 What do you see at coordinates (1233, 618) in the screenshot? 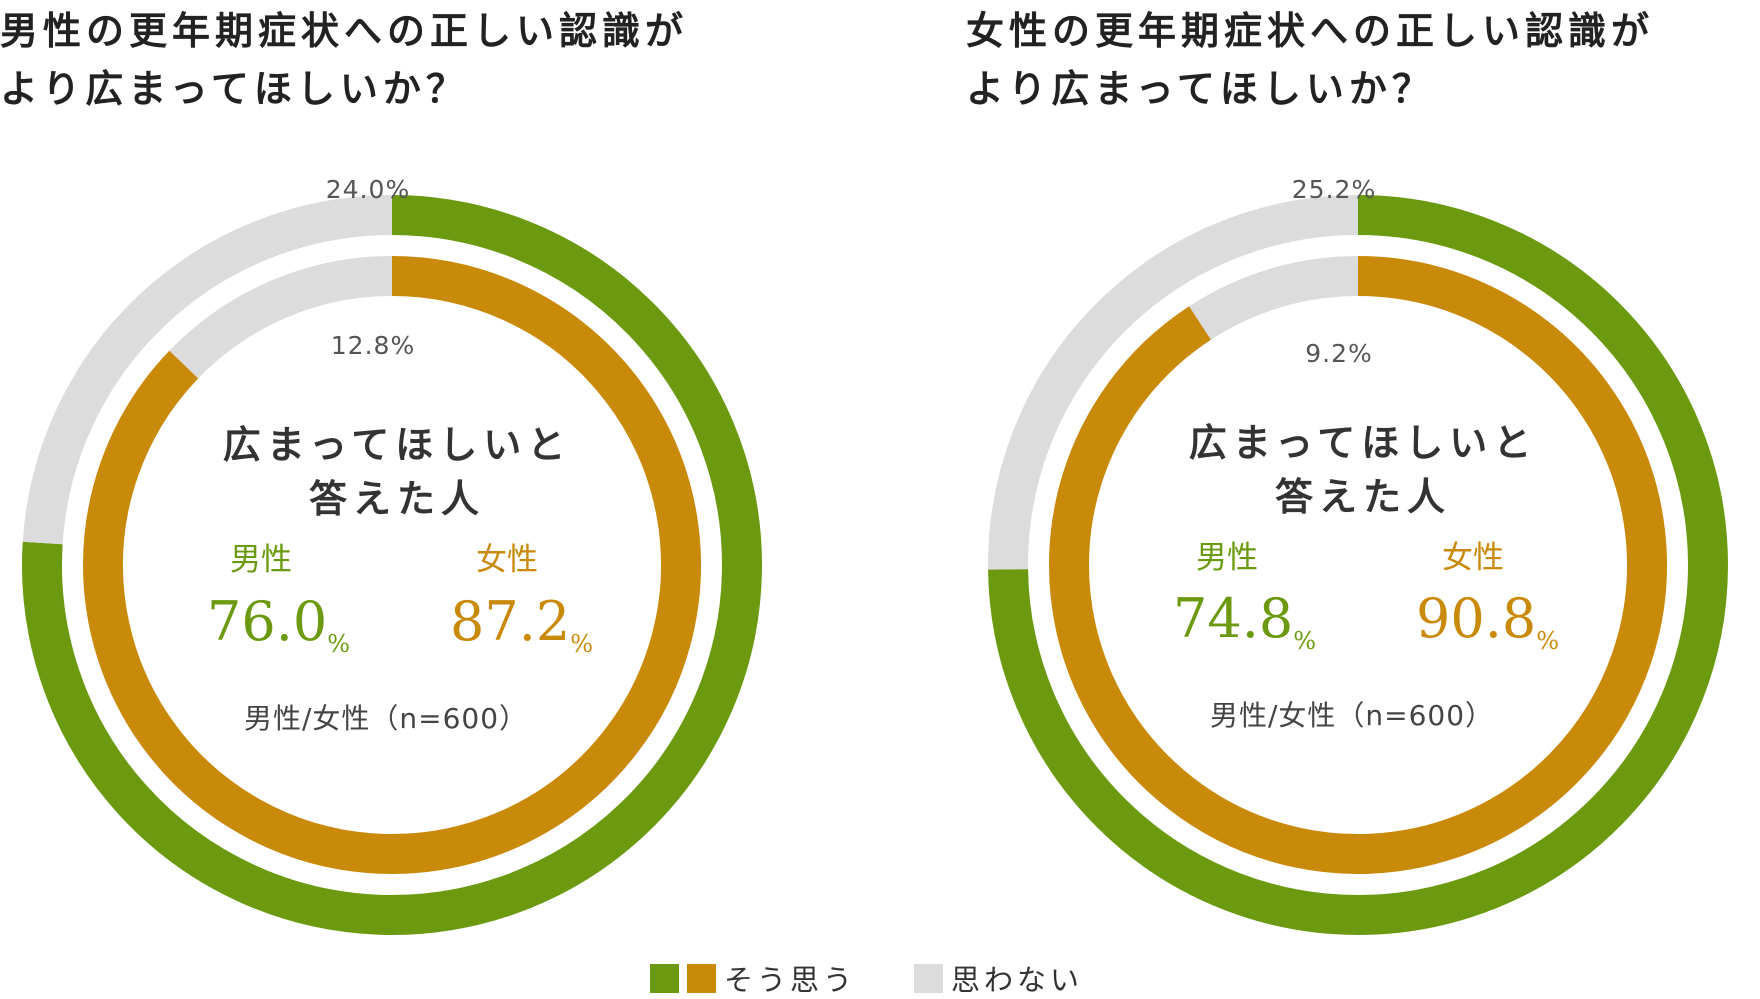
I see `men-value-number: 74.8` at bounding box center [1233, 618].